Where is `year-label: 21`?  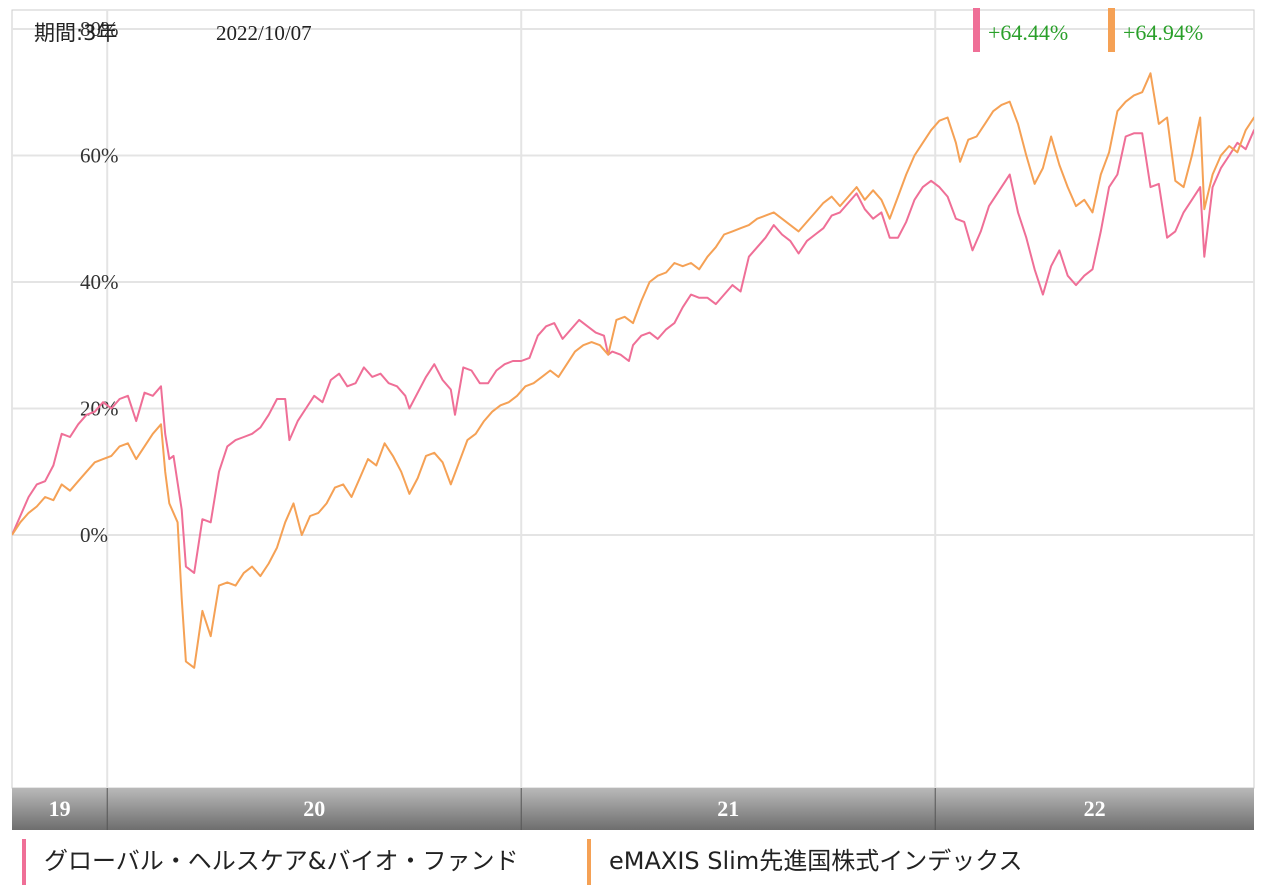 year-label: 21 is located at coordinates (728, 808).